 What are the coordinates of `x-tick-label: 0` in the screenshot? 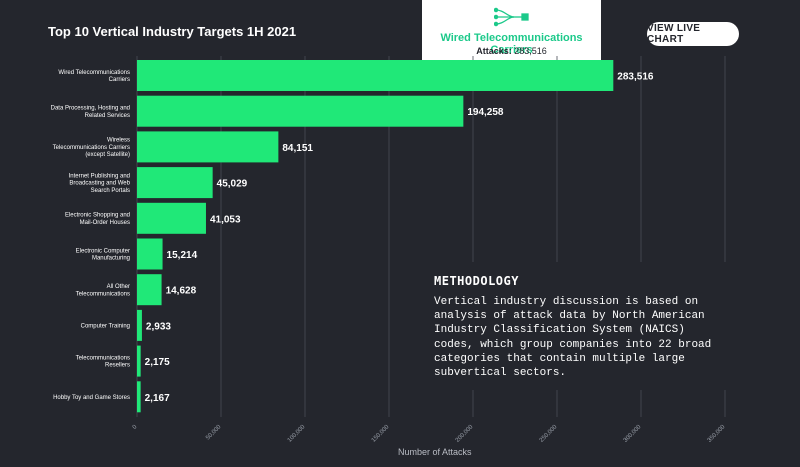 It's located at (135, 427).